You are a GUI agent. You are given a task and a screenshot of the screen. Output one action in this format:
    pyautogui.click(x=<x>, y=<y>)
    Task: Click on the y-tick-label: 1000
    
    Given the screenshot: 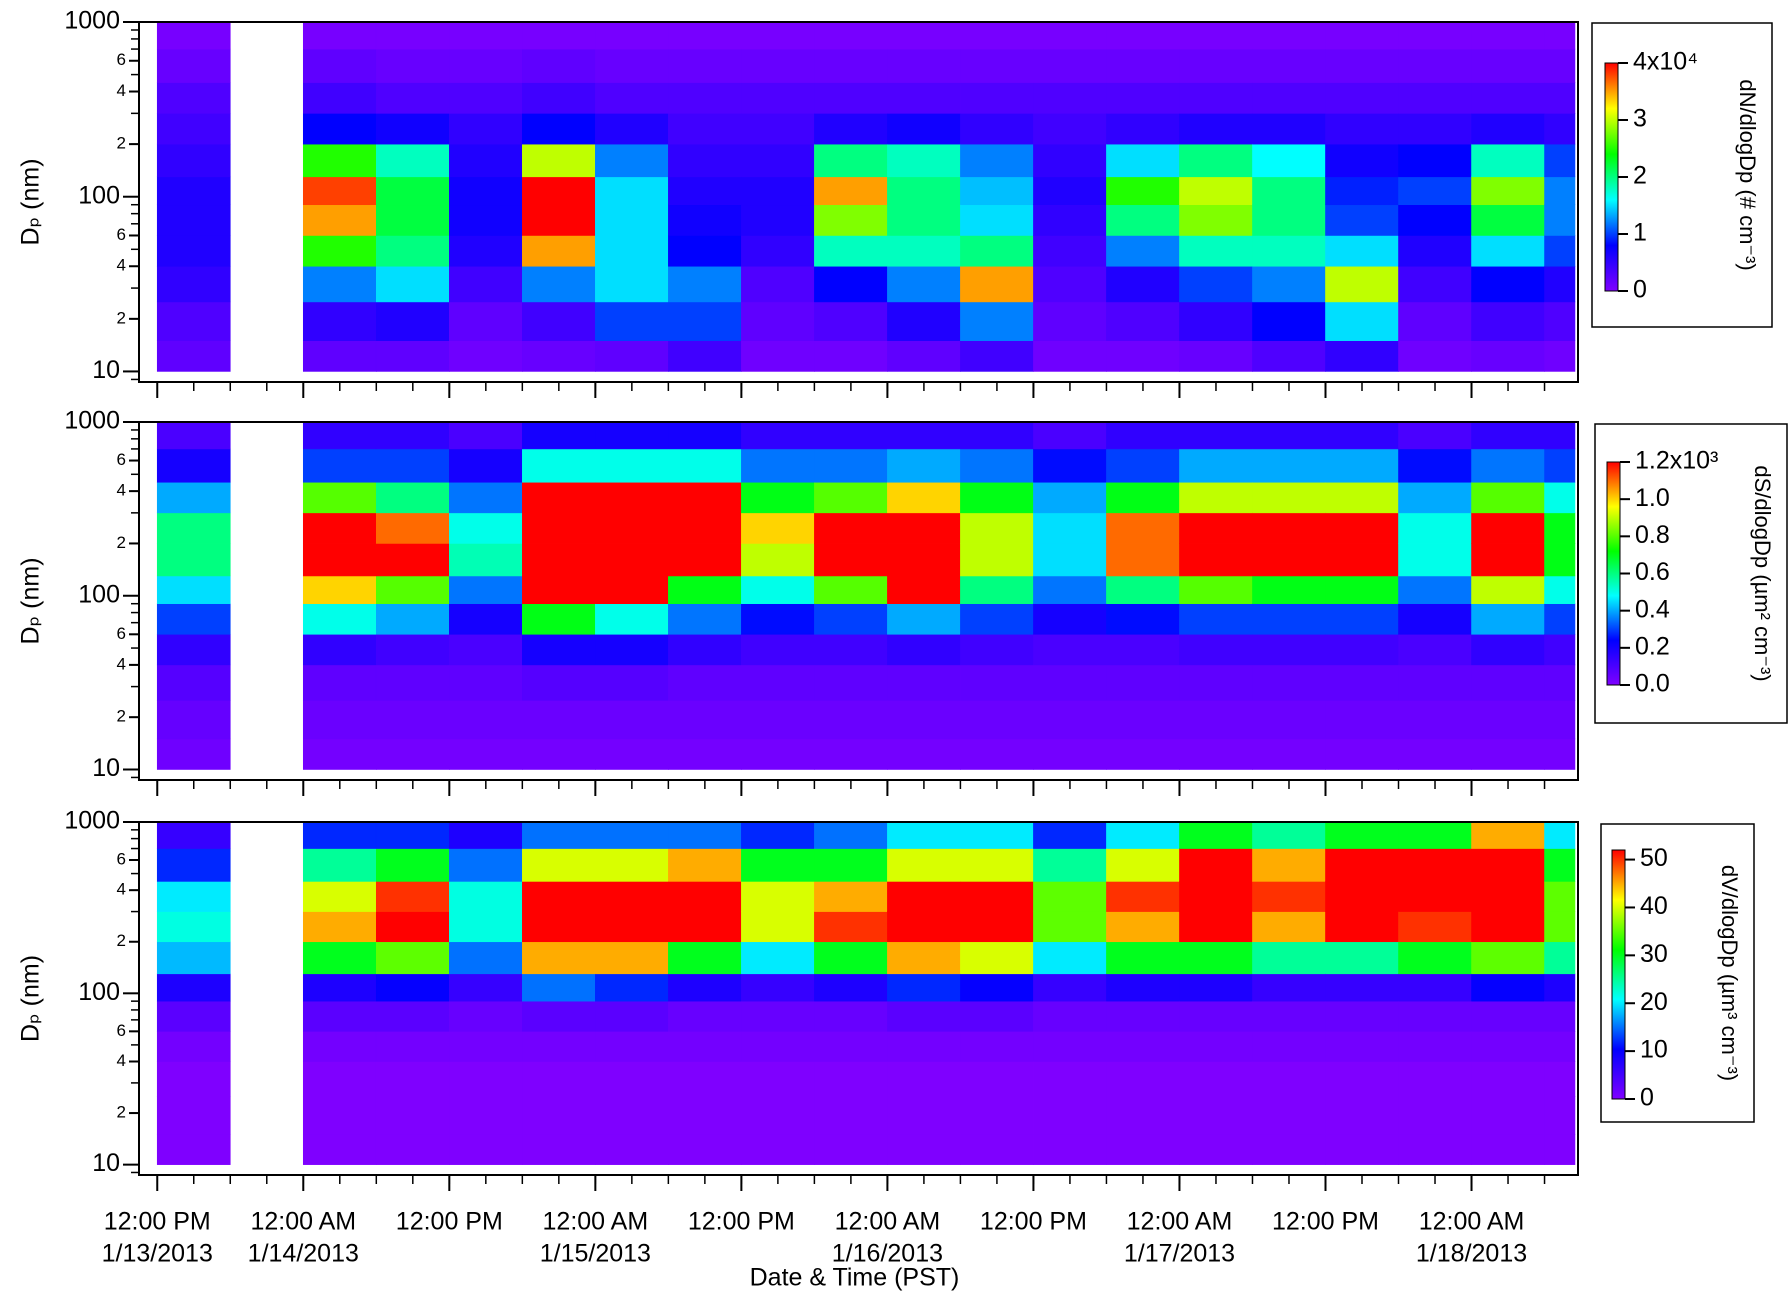 What is the action you would take?
    pyautogui.click(x=92, y=21)
    